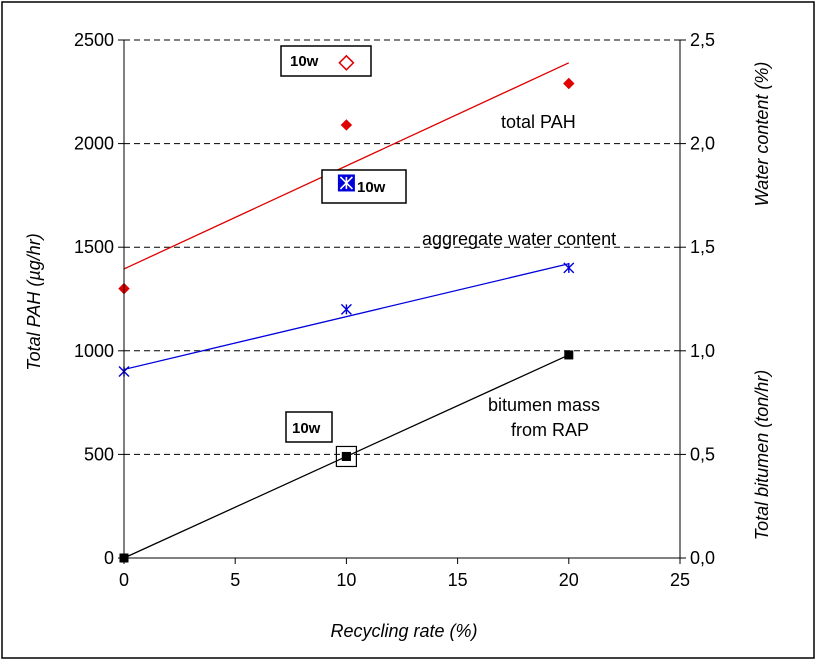  Describe the element at coordinates (109, 558) in the screenshot. I see `y-tick-label: 0` at that location.